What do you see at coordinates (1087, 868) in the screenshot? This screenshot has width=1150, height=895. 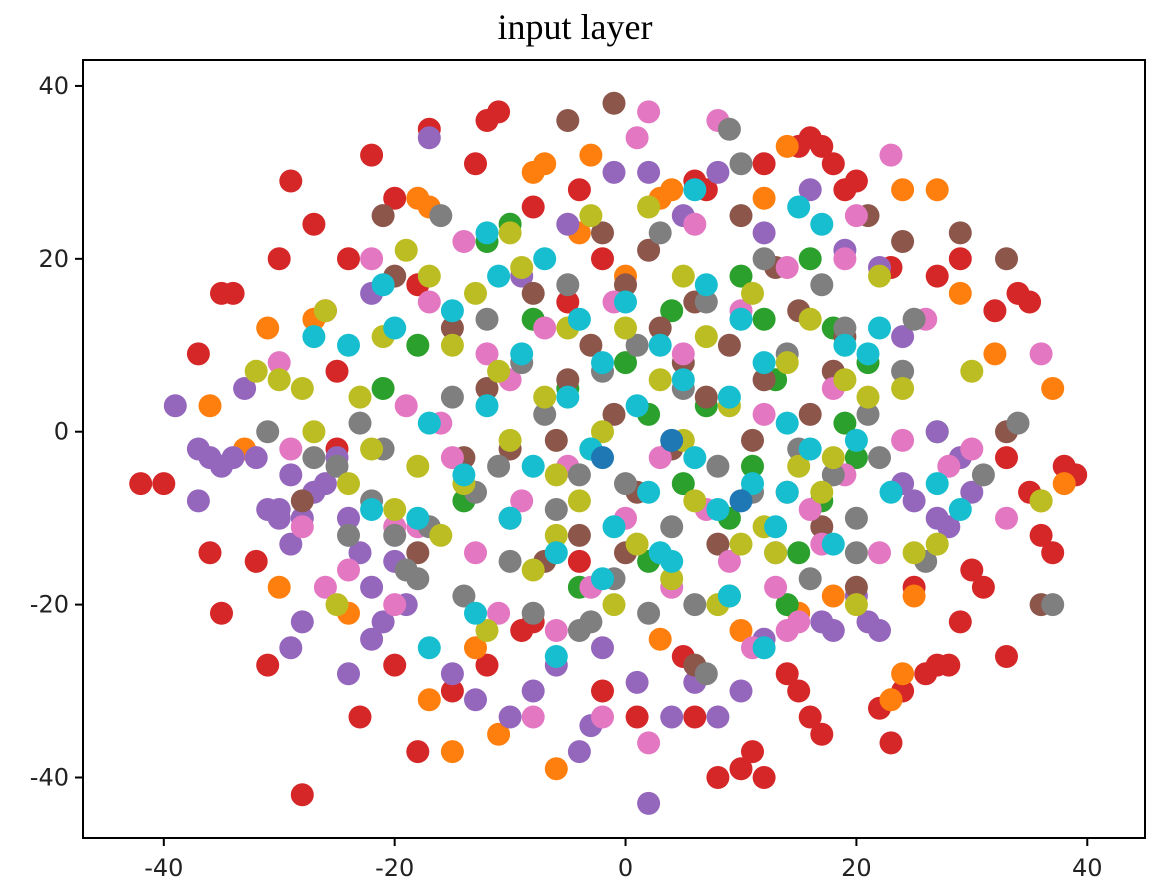 I see `x-tick-label: 40` at bounding box center [1087, 868].